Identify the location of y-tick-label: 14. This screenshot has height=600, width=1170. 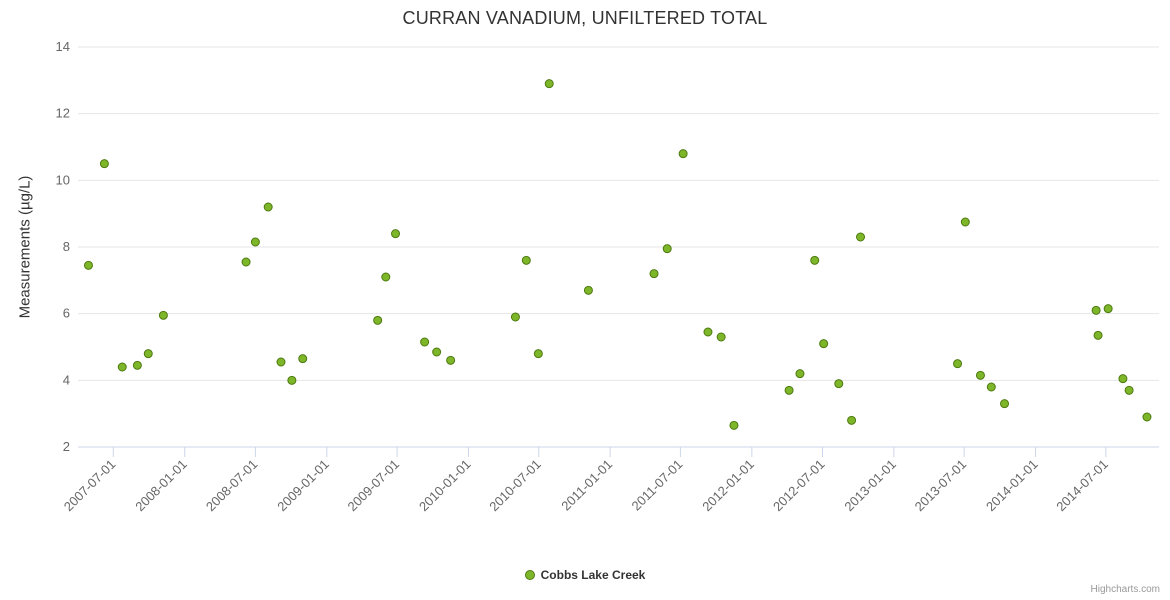
(63, 46).